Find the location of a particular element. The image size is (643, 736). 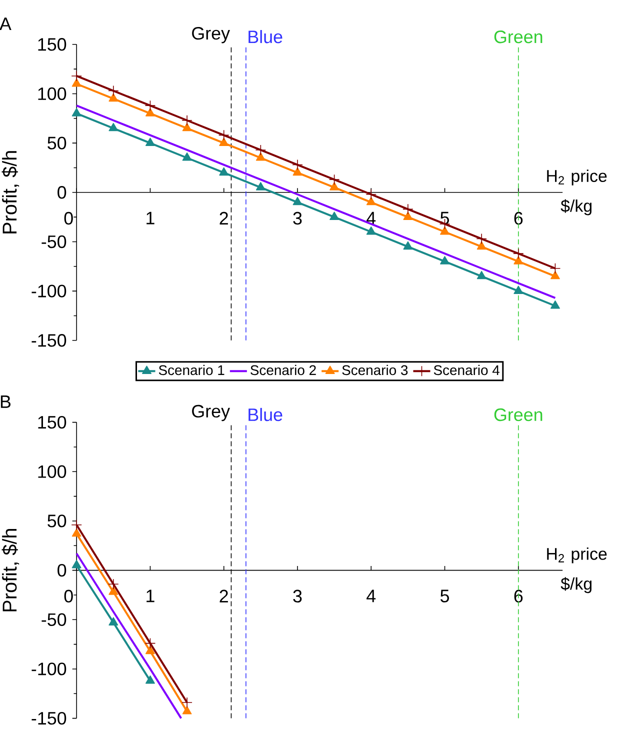

legend-label: Scenario 4 is located at coordinates (467, 370).